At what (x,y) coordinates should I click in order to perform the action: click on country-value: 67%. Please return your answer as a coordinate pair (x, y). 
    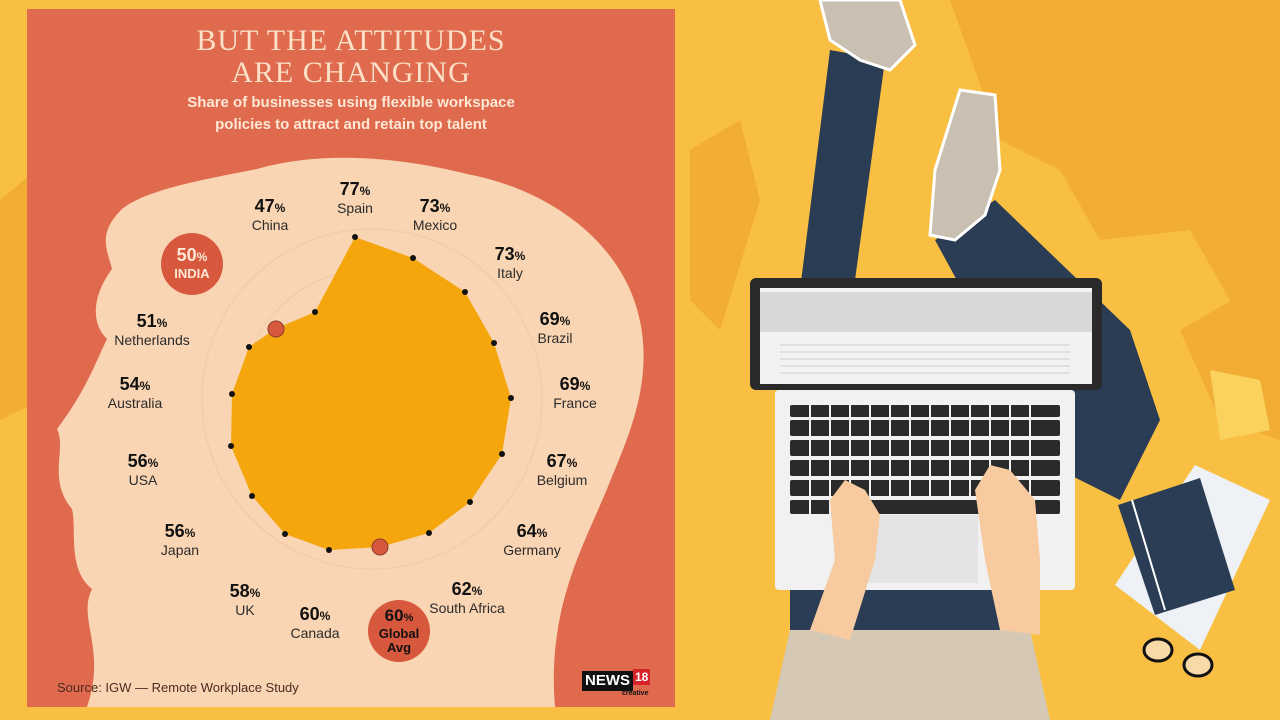
    Looking at the image, I should click on (562, 461).